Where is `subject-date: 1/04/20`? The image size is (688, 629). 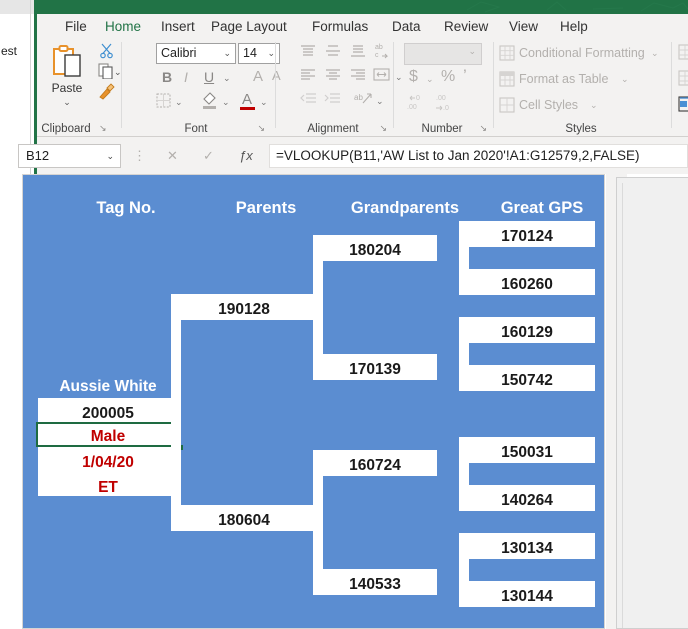 subject-date: 1/04/20 is located at coordinates (108, 462).